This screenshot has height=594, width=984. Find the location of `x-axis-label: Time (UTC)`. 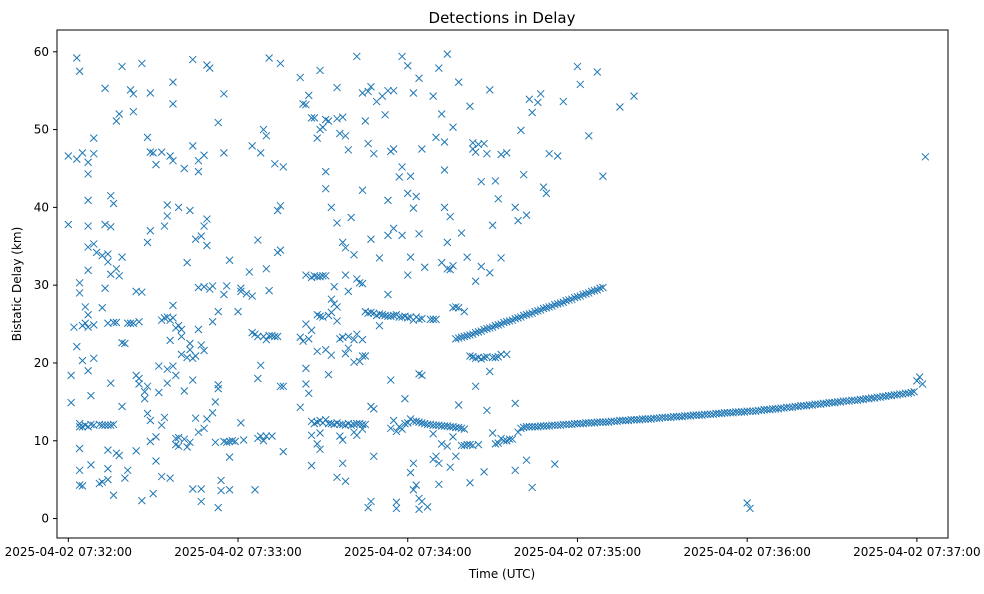

x-axis-label: Time (UTC) is located at coordinates (501, 574).